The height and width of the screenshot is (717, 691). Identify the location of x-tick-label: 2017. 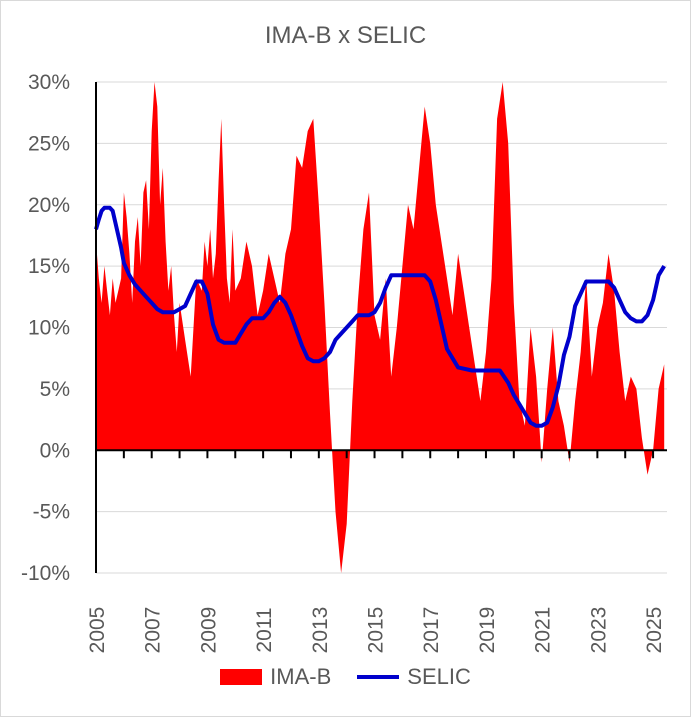
(431, 630).